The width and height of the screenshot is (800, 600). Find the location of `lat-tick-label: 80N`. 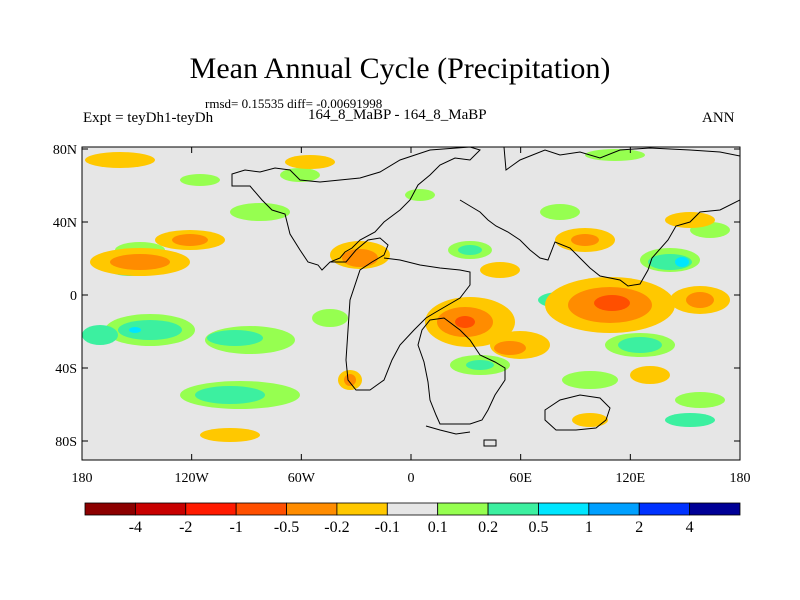

lat-tick-label: 80N is located at coordinates (65, 150).